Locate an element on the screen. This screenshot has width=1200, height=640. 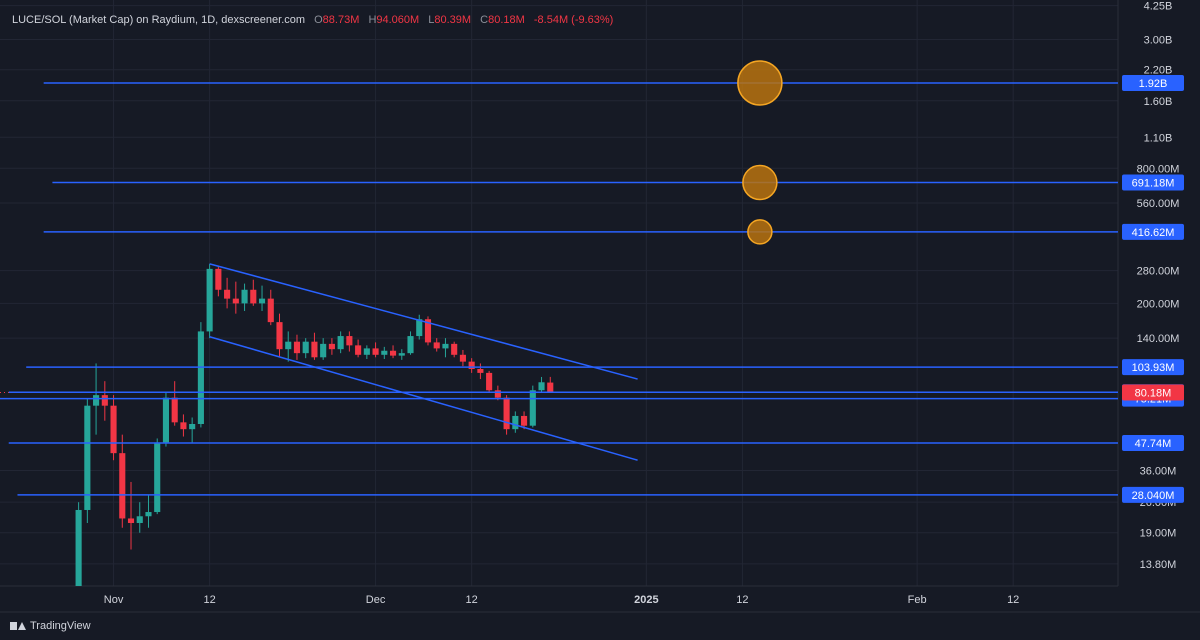
close-value: 80.18M is located at coordinates (506, 20).